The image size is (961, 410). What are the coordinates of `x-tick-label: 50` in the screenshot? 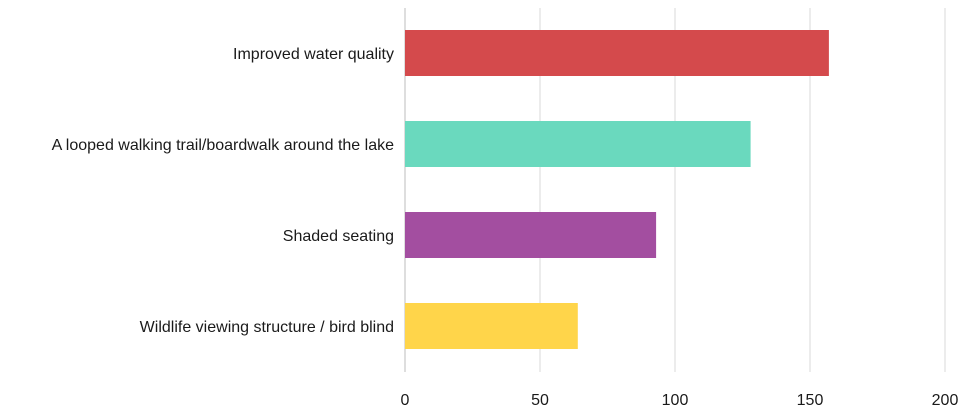 It's located at (540, 400).